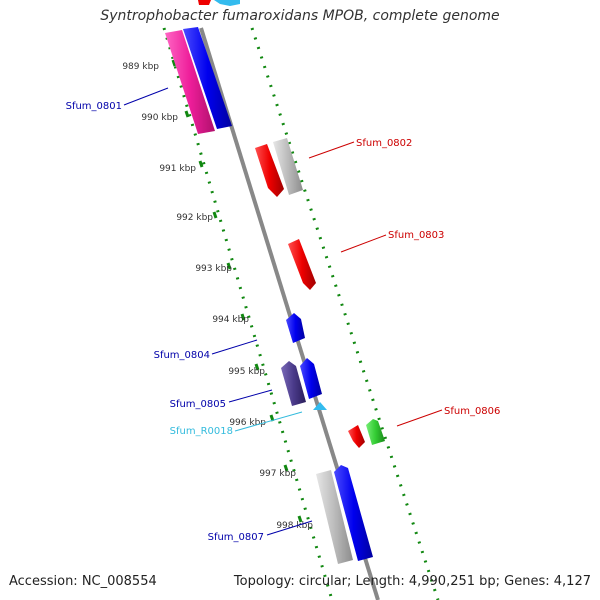 The height and width of the screenshot is (600, 600). Describe the element at coordinates (230, 320) in the screenshot. I see `tick-label-994: 994 kbp` at that location.